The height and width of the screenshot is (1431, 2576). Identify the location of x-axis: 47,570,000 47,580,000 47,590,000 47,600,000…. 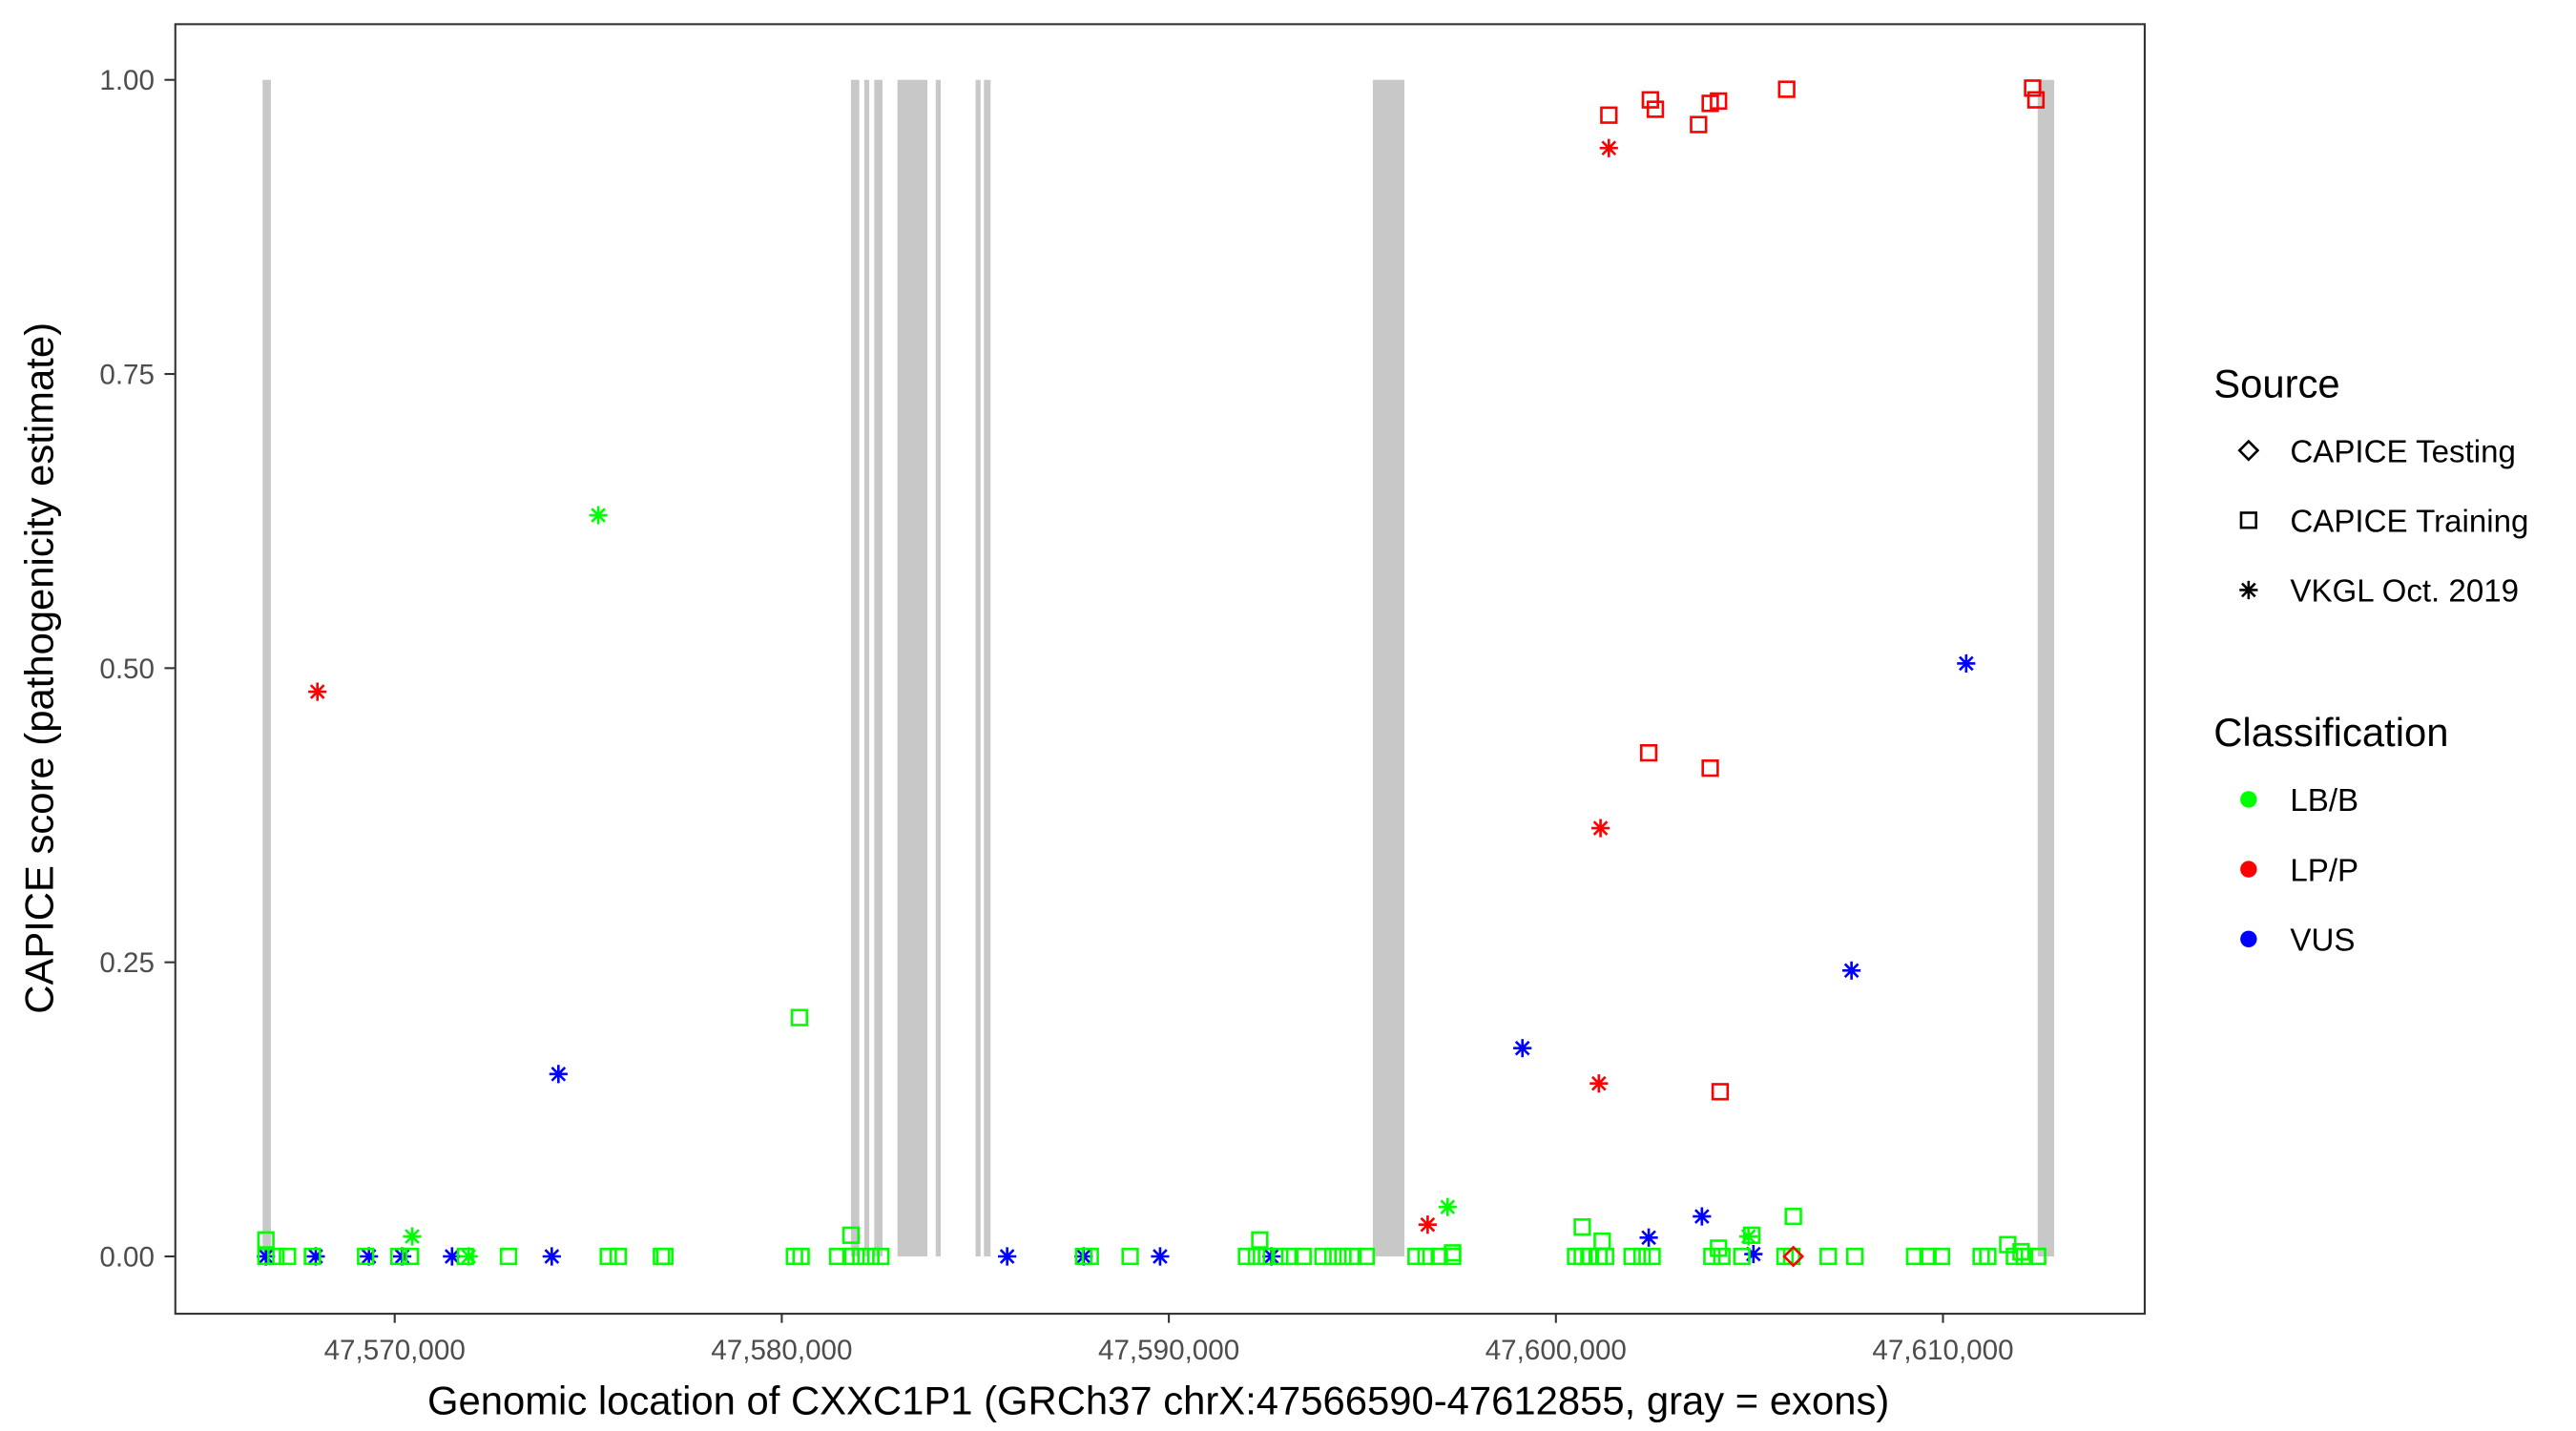
(1169, 1340).